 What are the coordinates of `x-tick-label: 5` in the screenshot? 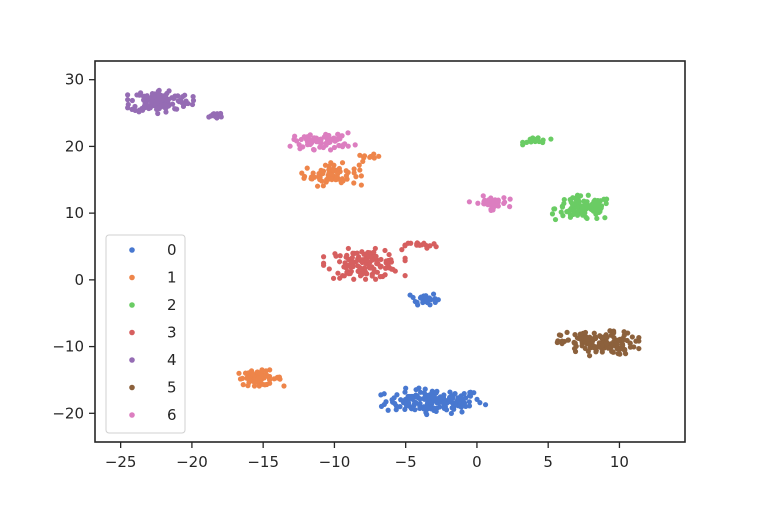 It's located at (548, 462).